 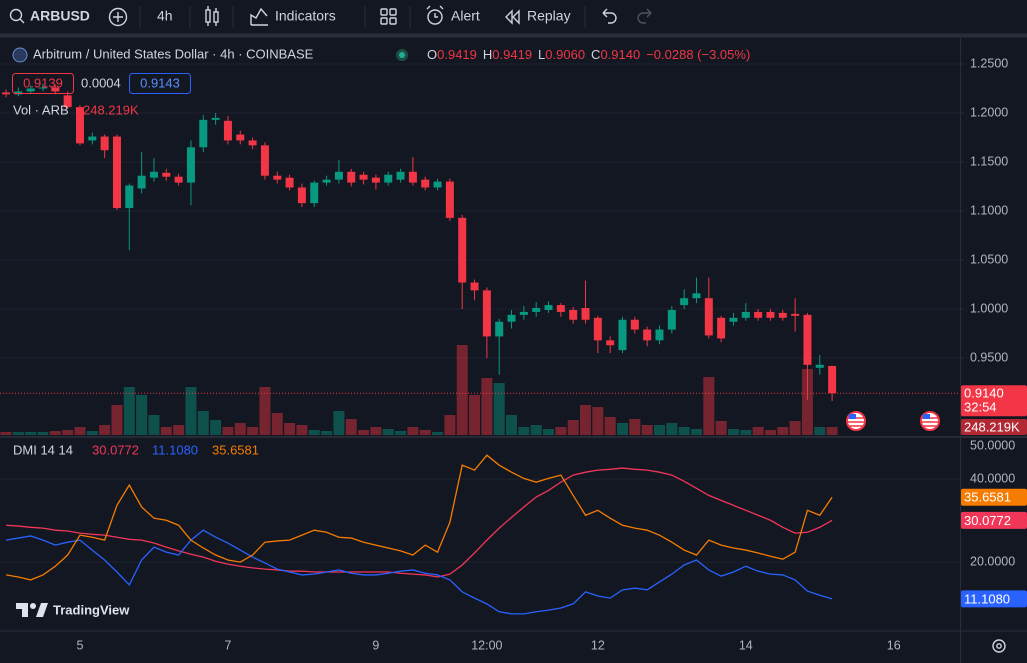 I want to click on symbol-logo, so click(x=20, y=55).